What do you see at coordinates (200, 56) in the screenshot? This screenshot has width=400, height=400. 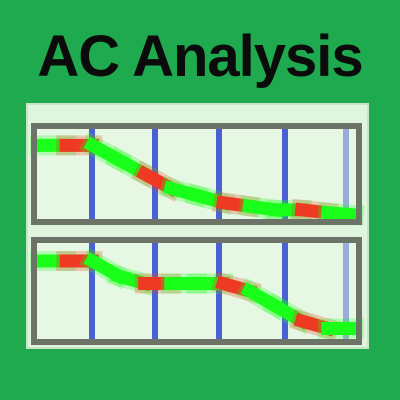 I see `page-title: AC Analysis` at bounding box center [200, 56].